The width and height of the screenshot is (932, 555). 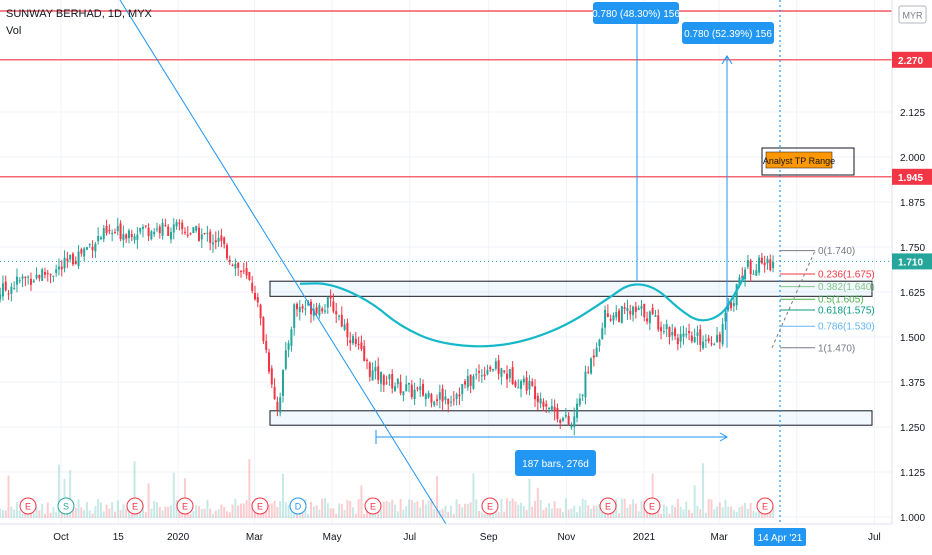 What do you see at coordinates (728, 33) in the screenshot?
I see `measure-label-2-box` at bounding box center [728, 33].